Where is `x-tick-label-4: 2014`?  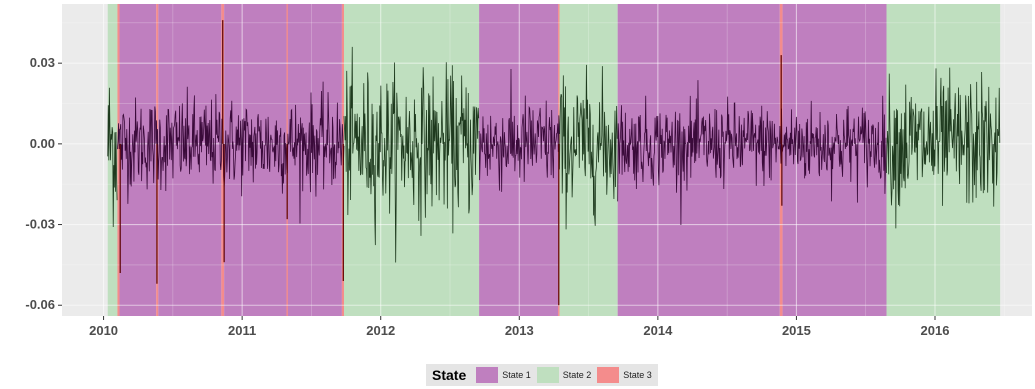
x-tick-label-4: 2014 is located at coordinates (658, 330).